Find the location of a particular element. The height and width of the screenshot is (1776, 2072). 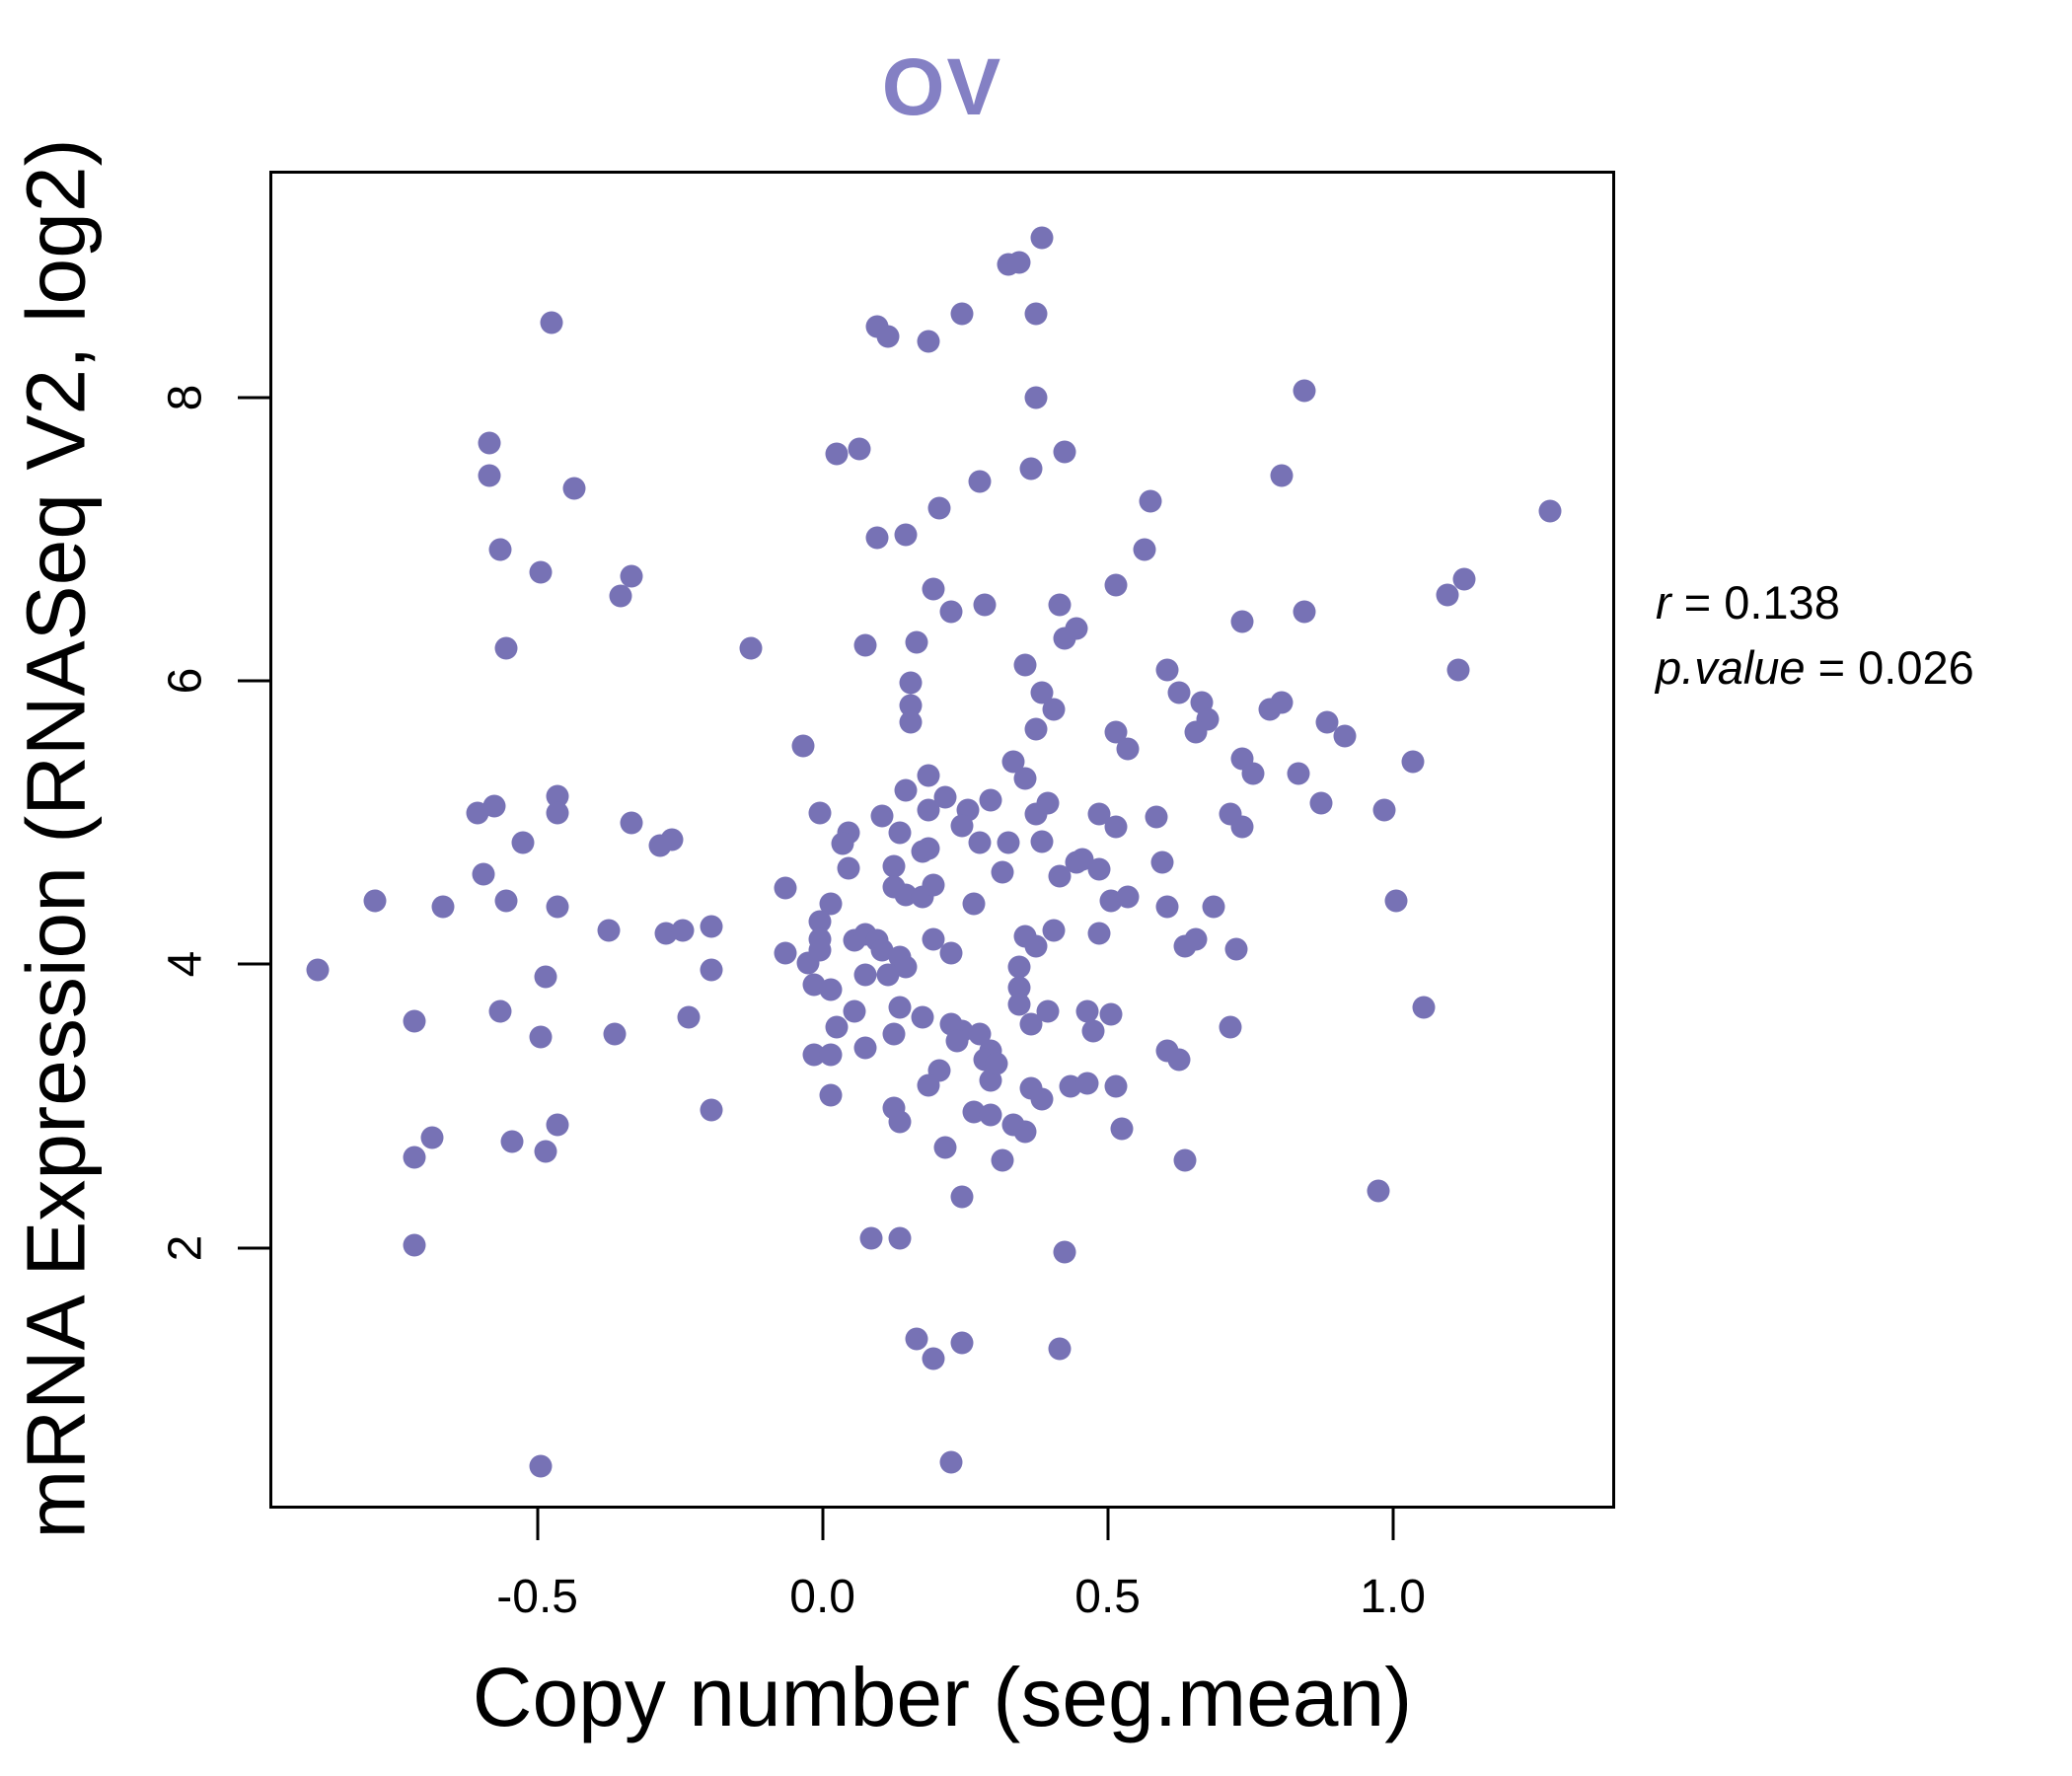

p-variable: p.value is located at coordinates (1731, 668).